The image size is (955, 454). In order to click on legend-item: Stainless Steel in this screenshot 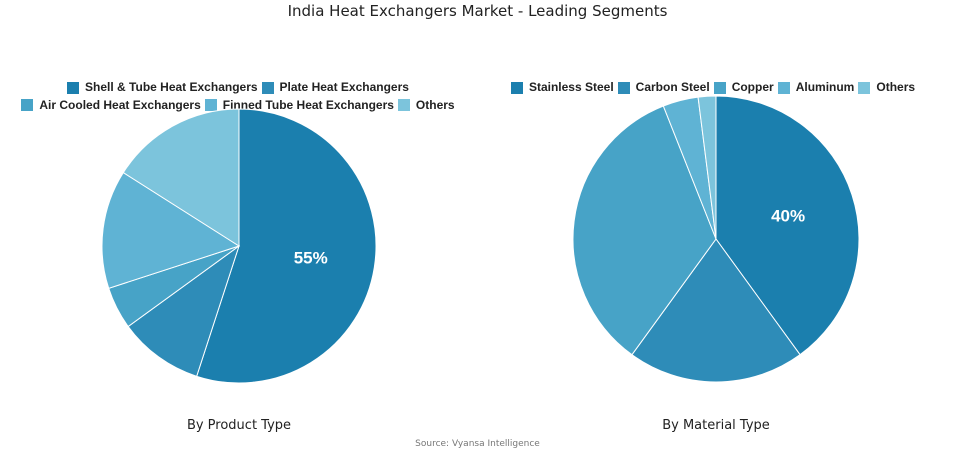, I will do `click(562, 87)`.